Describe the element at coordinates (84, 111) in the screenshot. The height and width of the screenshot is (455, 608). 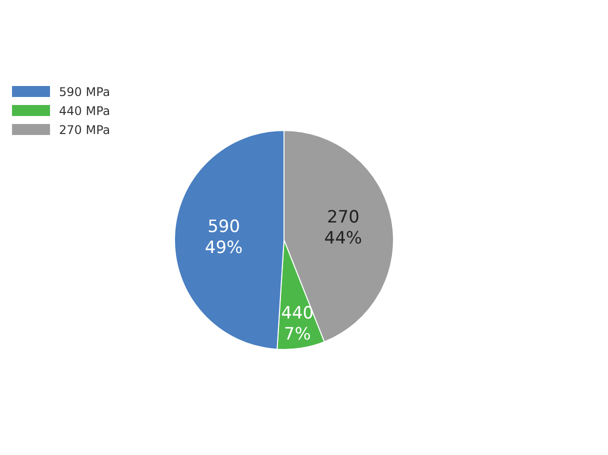
I see `legend-label: 440 MPa` at that location.